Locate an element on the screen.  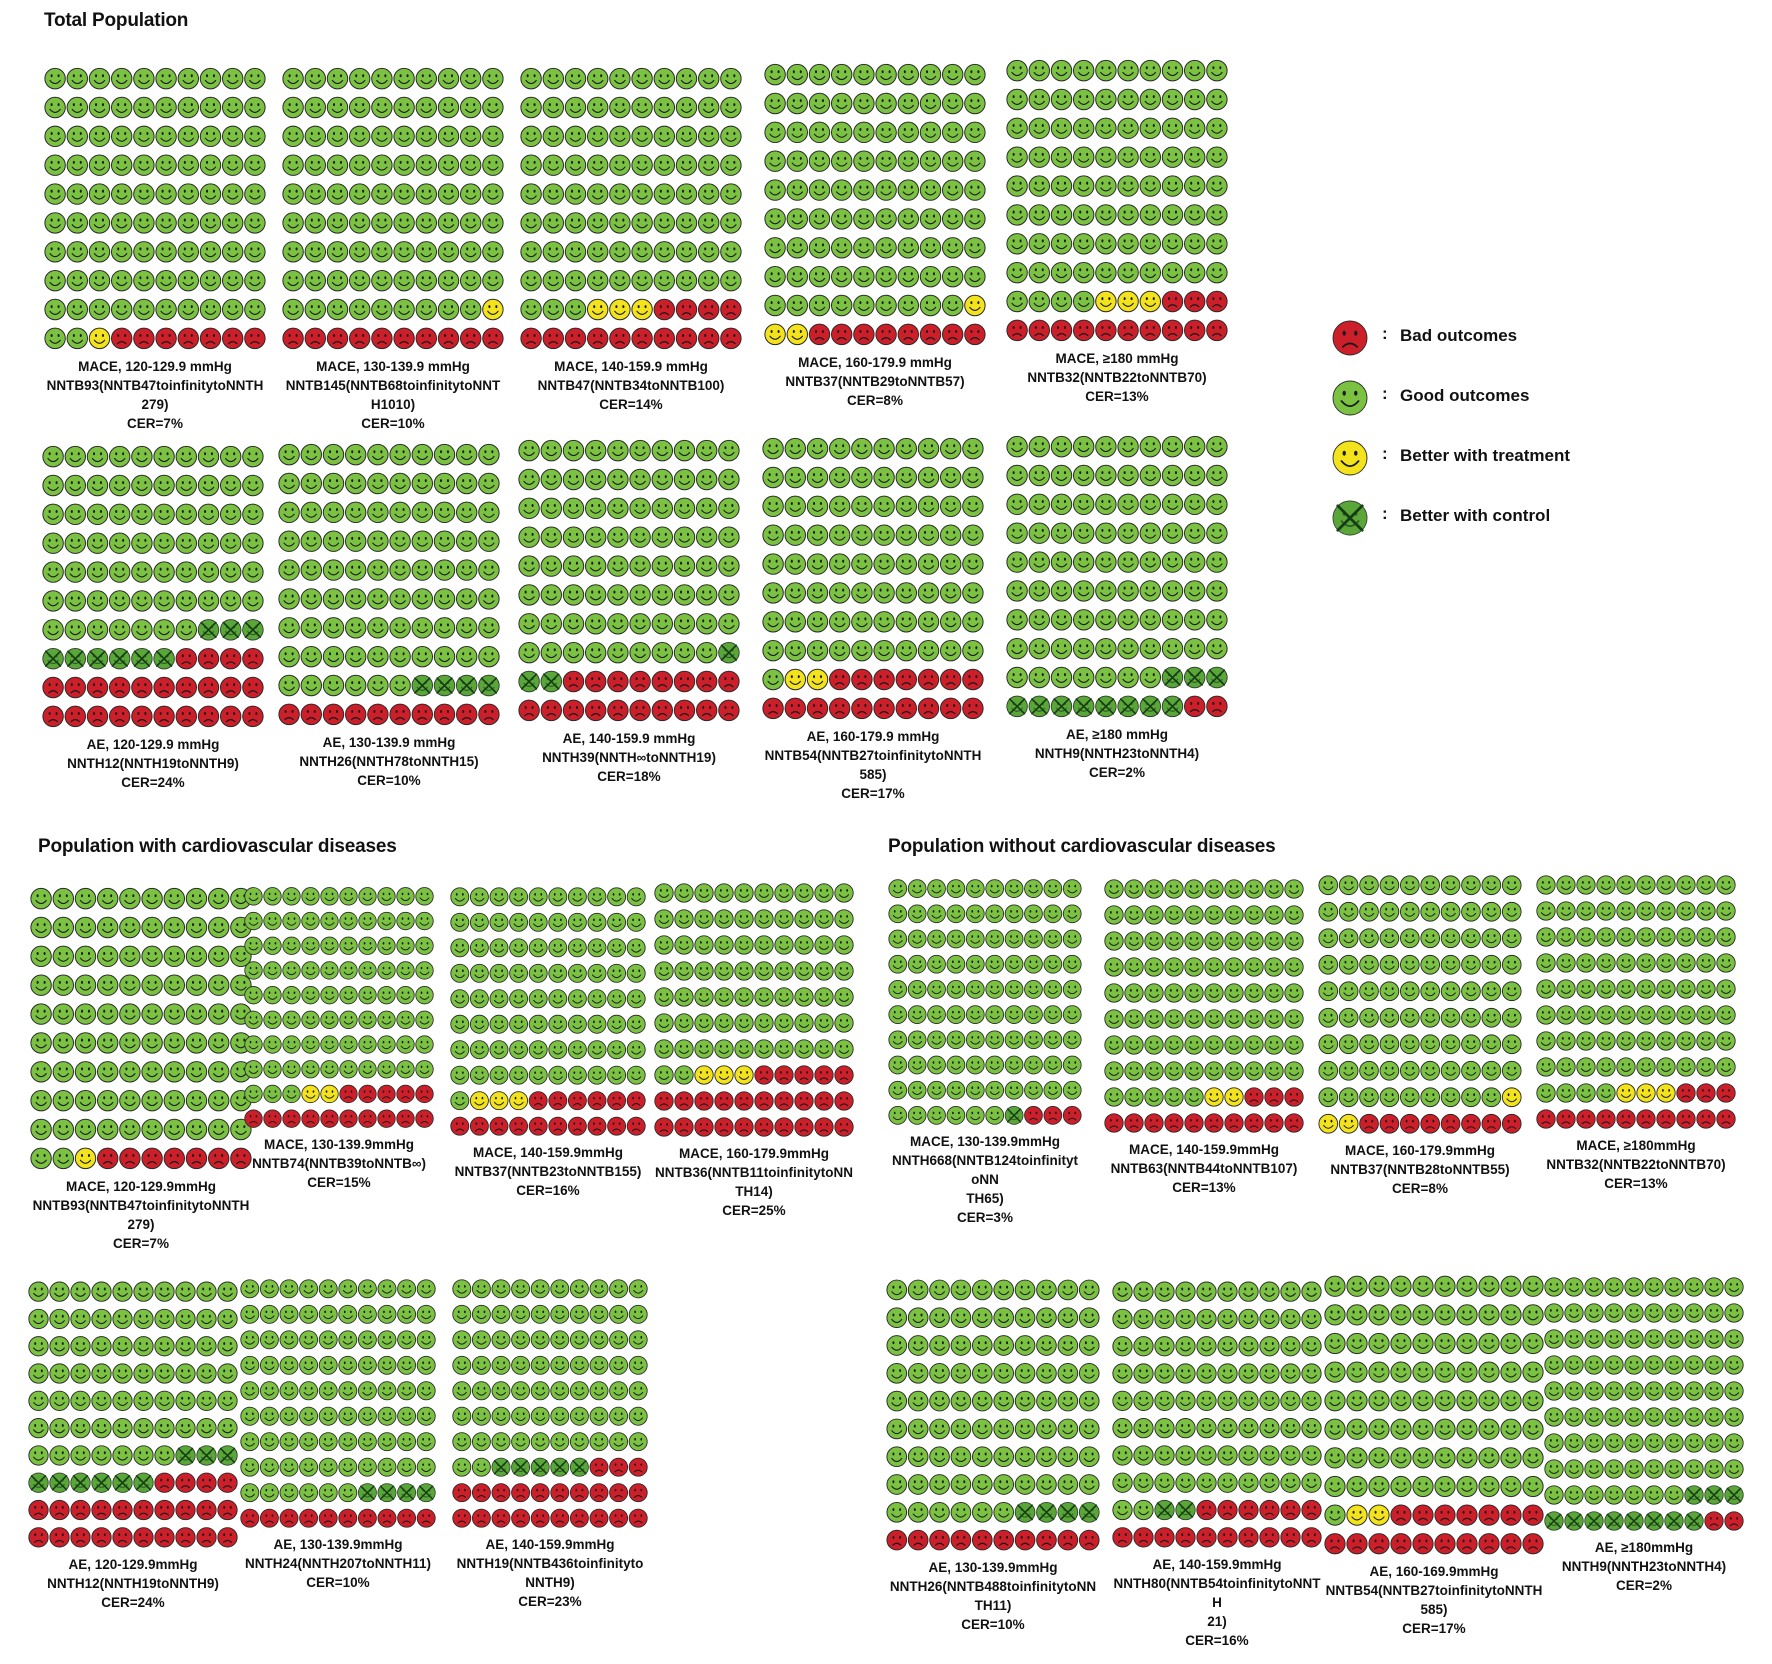
caption-line: NNTH668(NNTB124toinfinitytoNN is located at coordinates (984, 1170).